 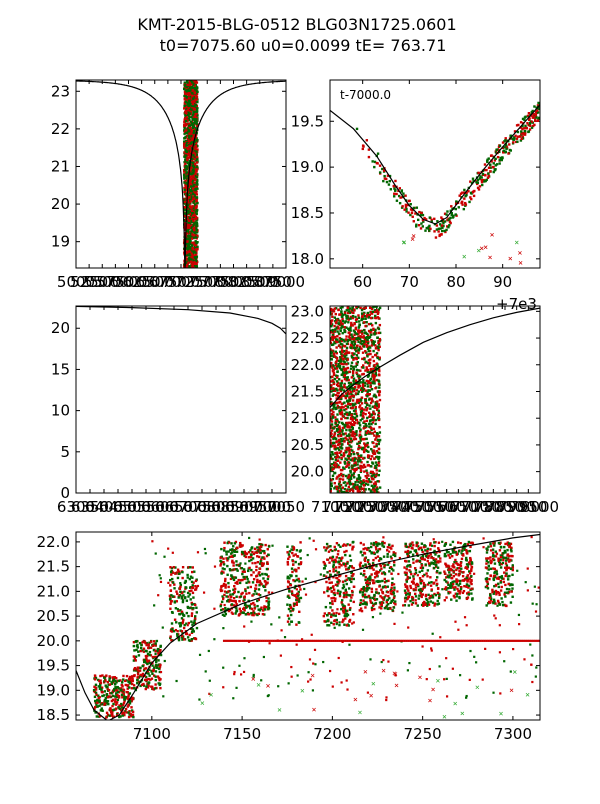 What do you see at coordinates (53, 666) in the screenshot?
I see `y-tick-label: 19.5` at bounding box center [53, 666].